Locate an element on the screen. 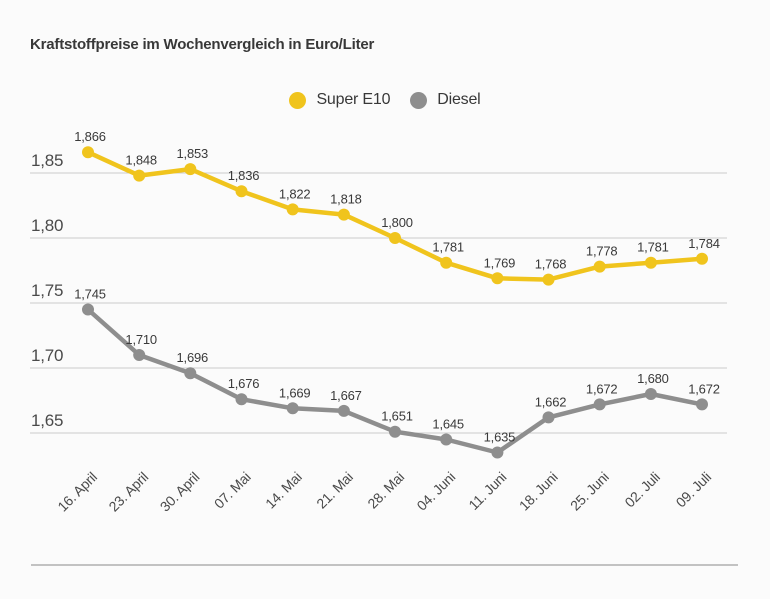 This screenshot has width=770, height=599. value-label-diesel: 1,710 is located at coordinates (141, 339).